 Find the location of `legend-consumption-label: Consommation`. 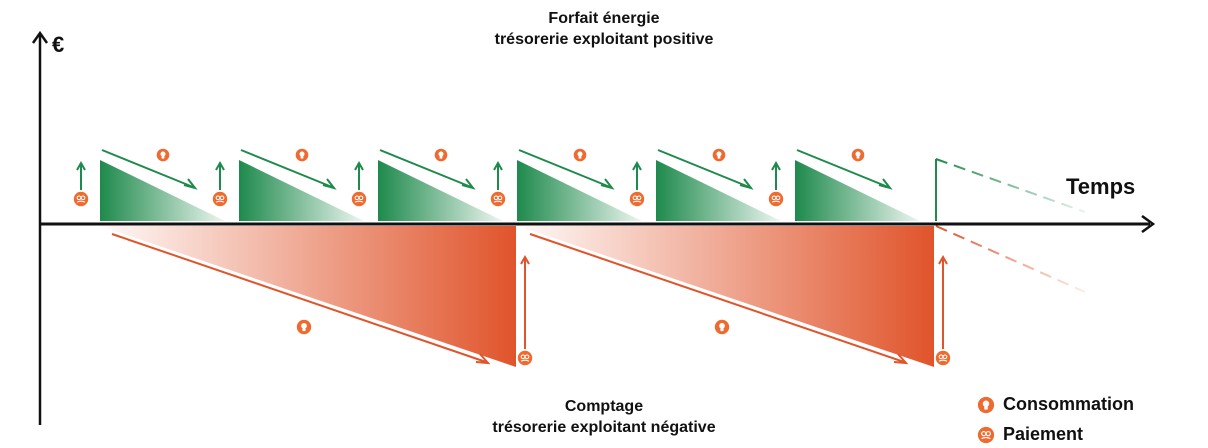

legend-consumption-label: Consommation is located at coordinates (1069, 404).